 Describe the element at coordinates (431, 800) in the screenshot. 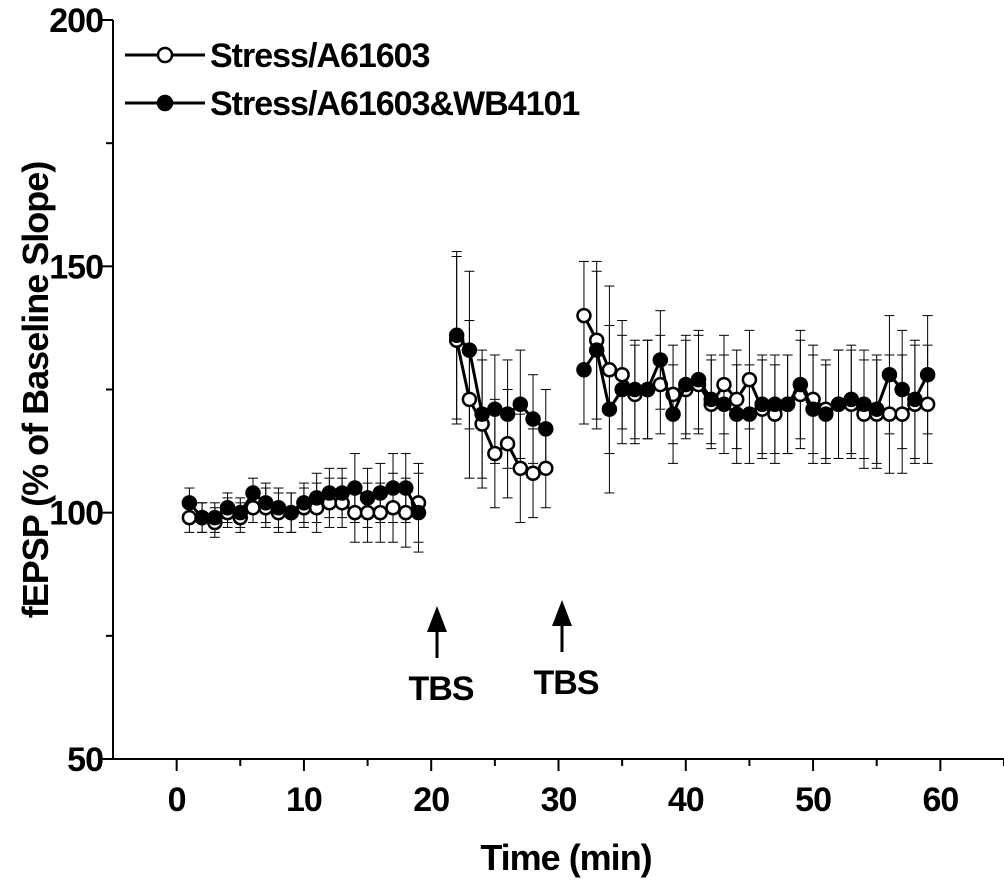

I see `x-tick-label: 20` at that location.